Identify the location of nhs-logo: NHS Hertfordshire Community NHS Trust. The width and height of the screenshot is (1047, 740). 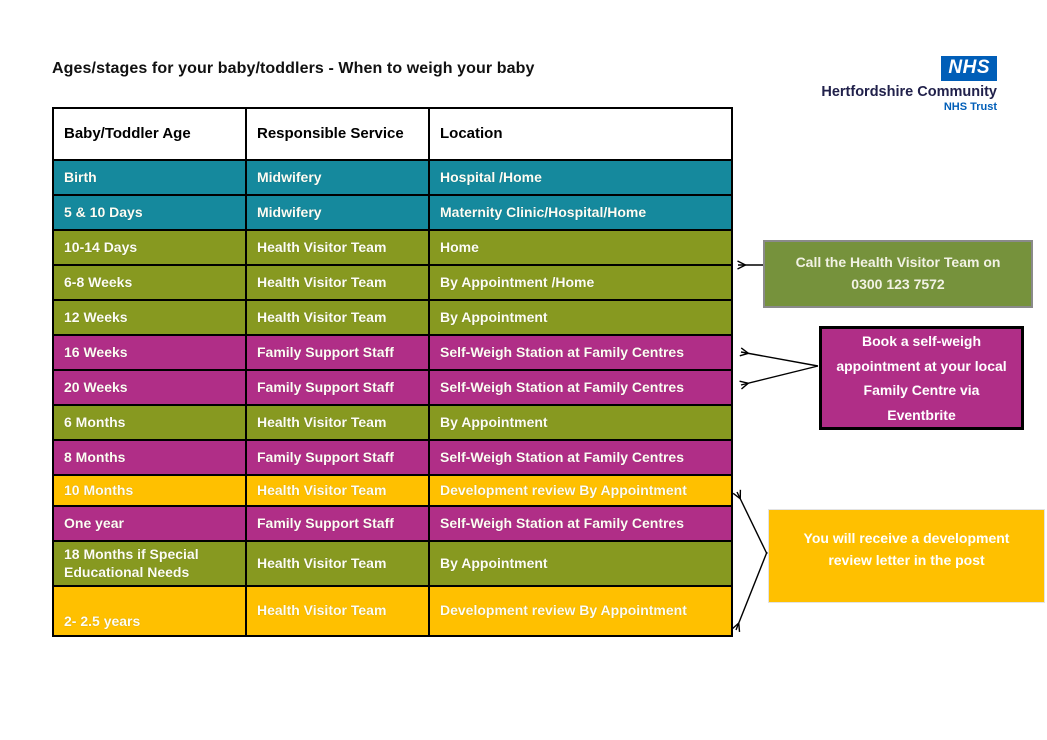
(872, 84).